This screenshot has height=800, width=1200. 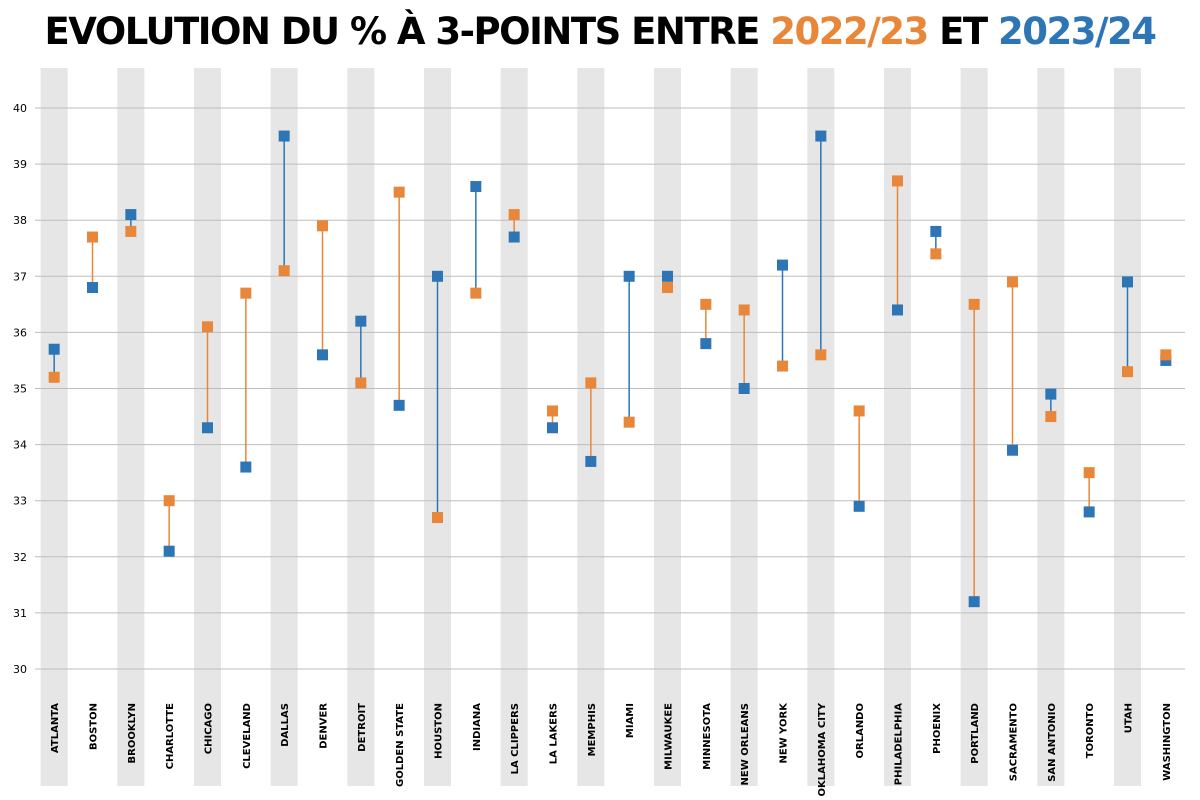 I want to click on x-category-label: TORONTO, so click(x=1090, y=730).